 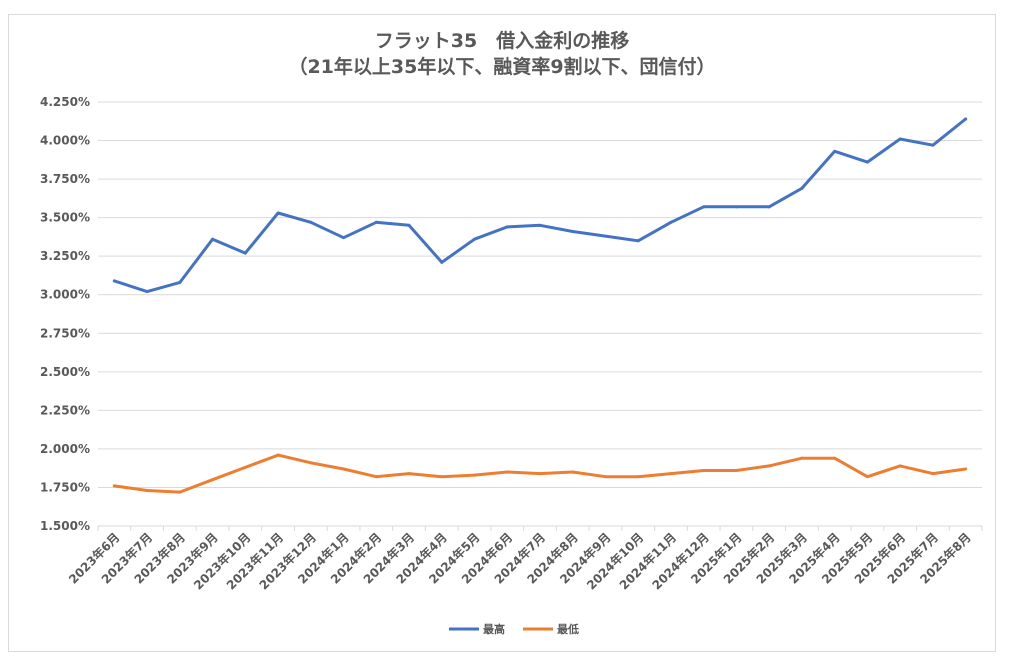 What do you see at coordinates (65, 410) in the screenshot?
I see `y-tick-label: 2.250%` at bounding box center [65, 410].